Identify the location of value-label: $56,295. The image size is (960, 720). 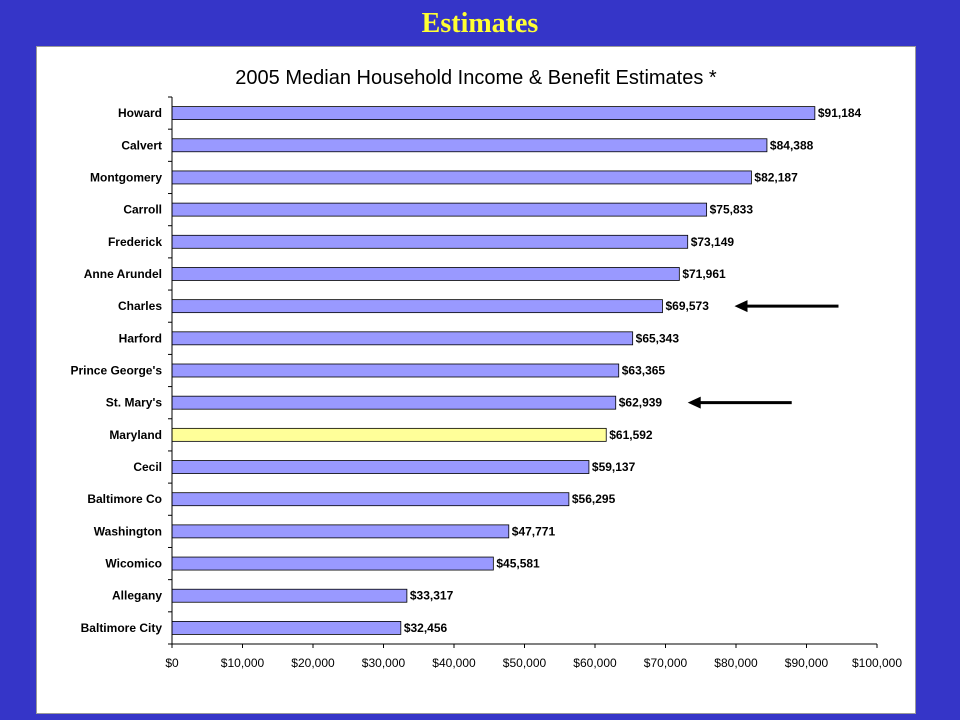
(594, 499).